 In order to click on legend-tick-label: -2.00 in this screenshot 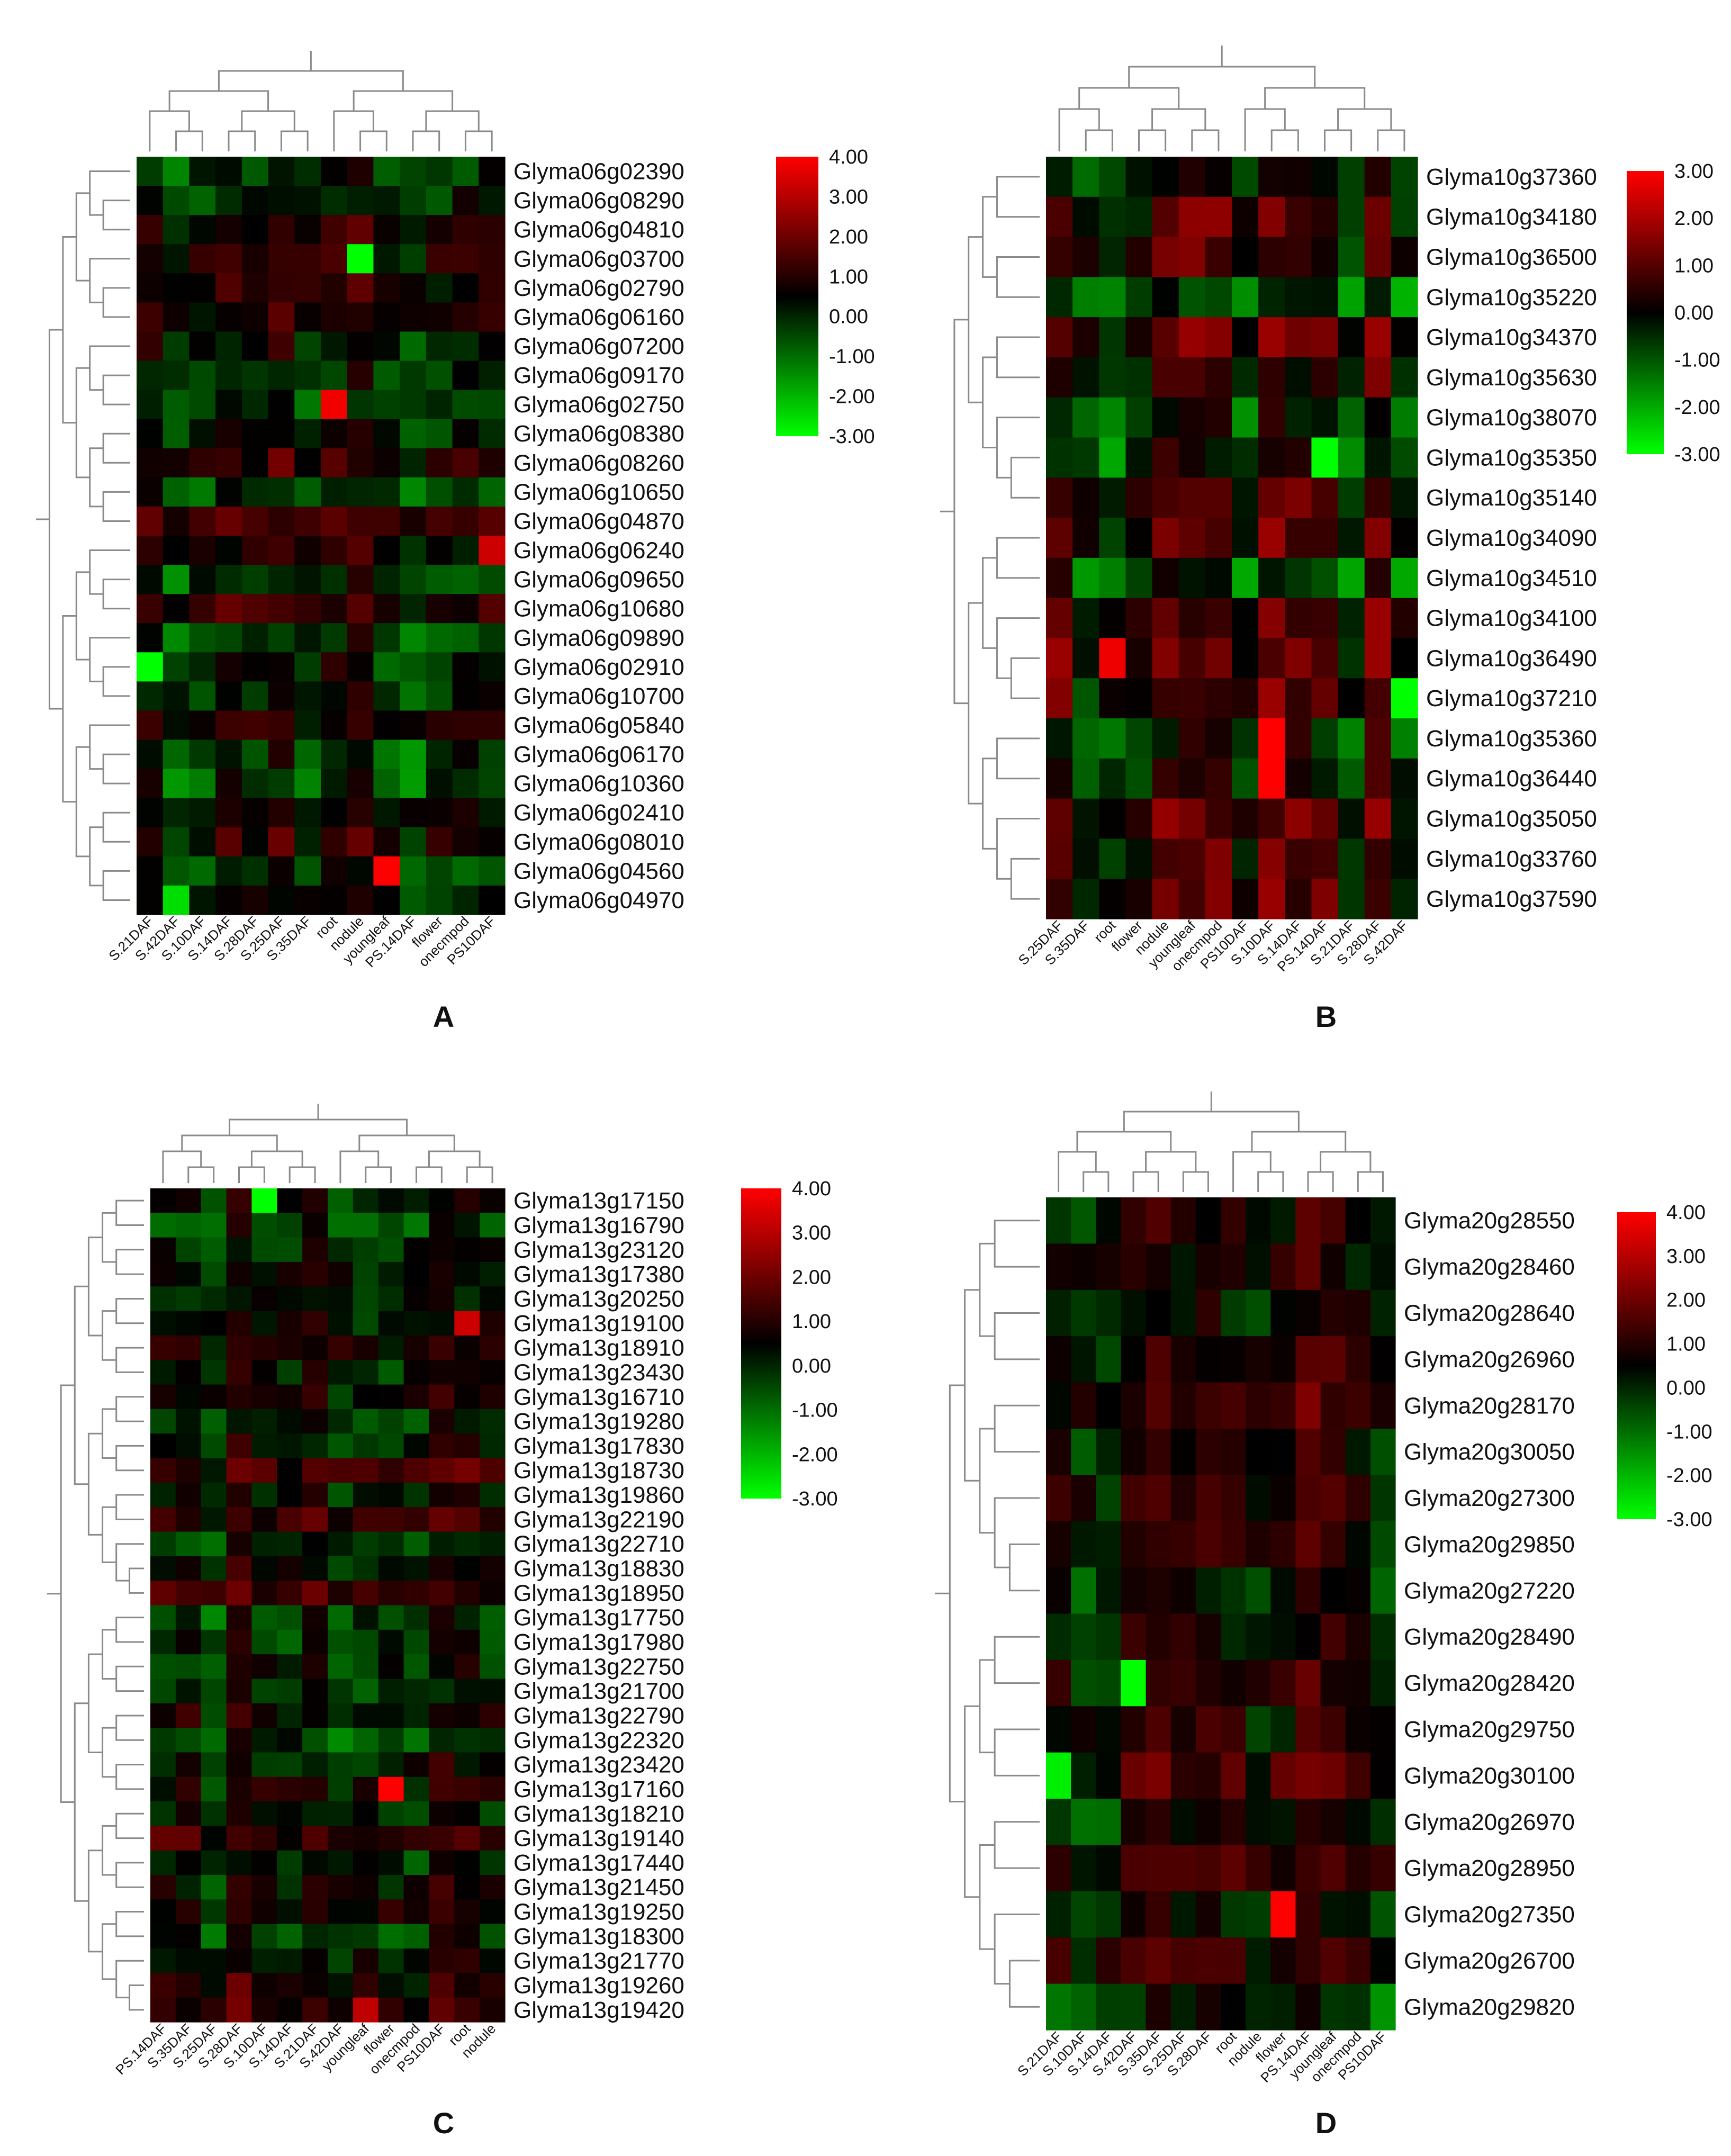, I will do `click(815, 1455)`.